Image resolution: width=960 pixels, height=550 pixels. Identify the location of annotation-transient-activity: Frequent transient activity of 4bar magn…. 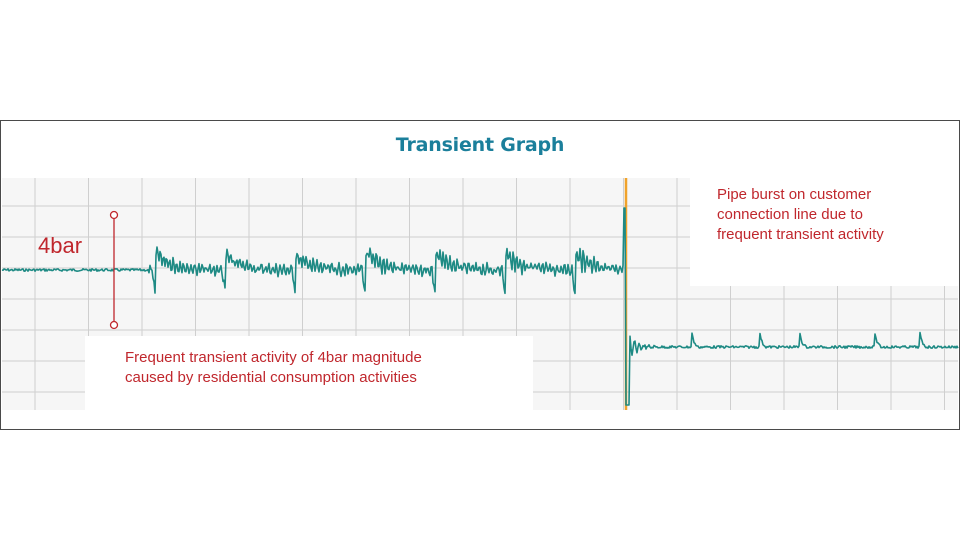
(273, 367).